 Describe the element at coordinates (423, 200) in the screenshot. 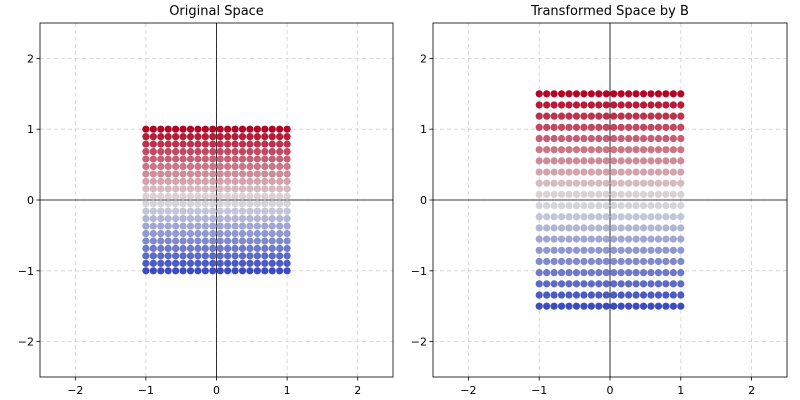

I see `panel-2-ytick-label-2: 0` at that location.